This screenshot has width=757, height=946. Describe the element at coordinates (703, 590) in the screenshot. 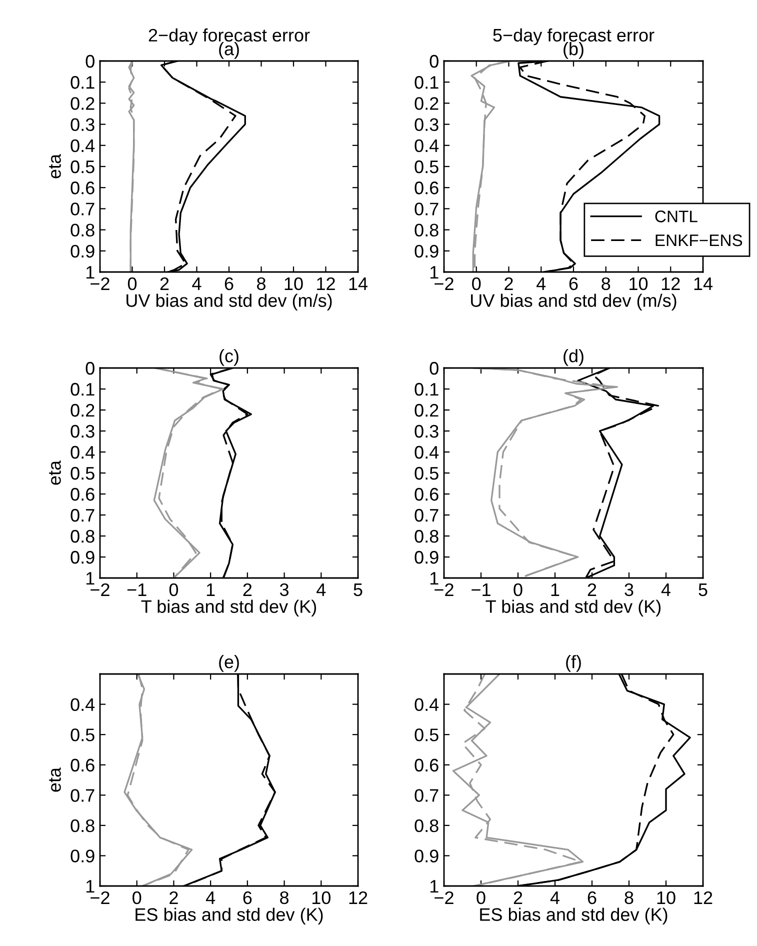

I see `x-tick-label: 5` at that location.